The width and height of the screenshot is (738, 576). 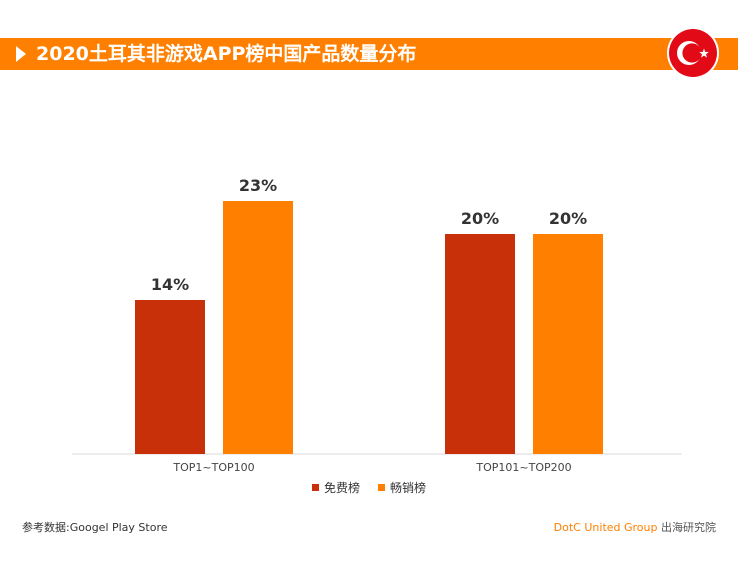 What do you see at coordinates (170, 284) in the screenshot?
I see `data-label: 14%` at bounding box center [170, 284].